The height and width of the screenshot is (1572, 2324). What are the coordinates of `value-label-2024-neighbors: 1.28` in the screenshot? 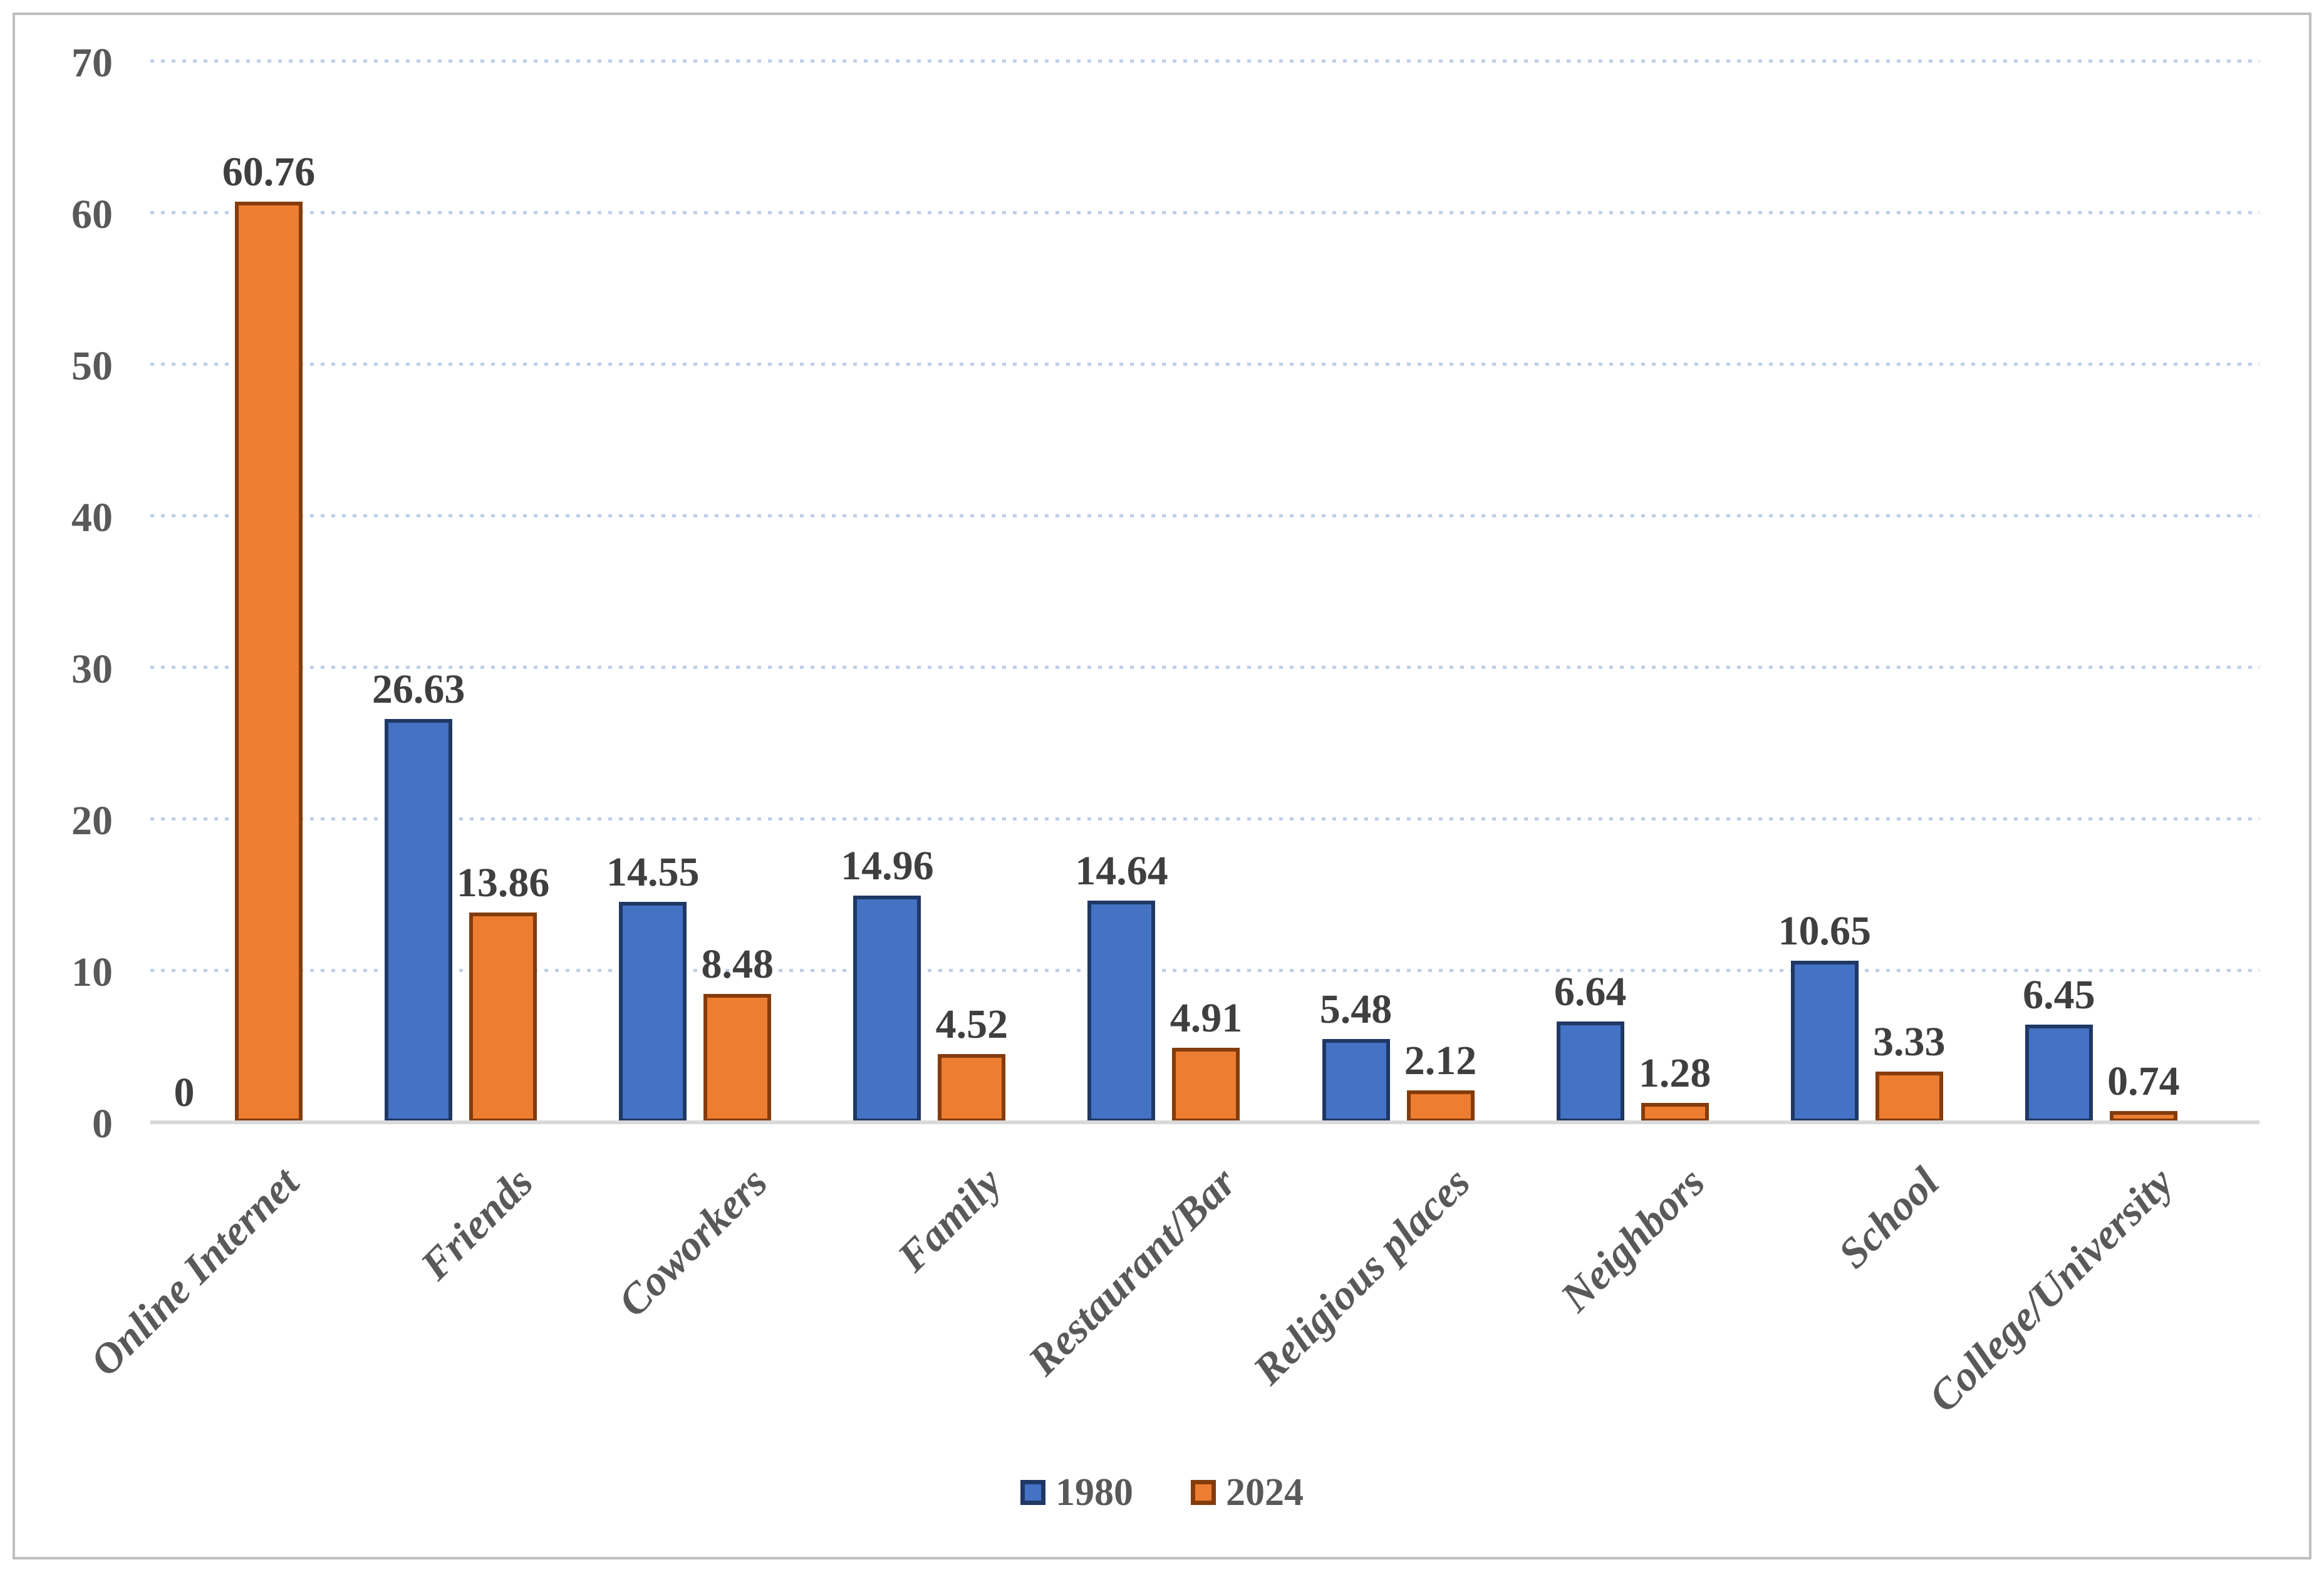 It's located at (1674, 1073).